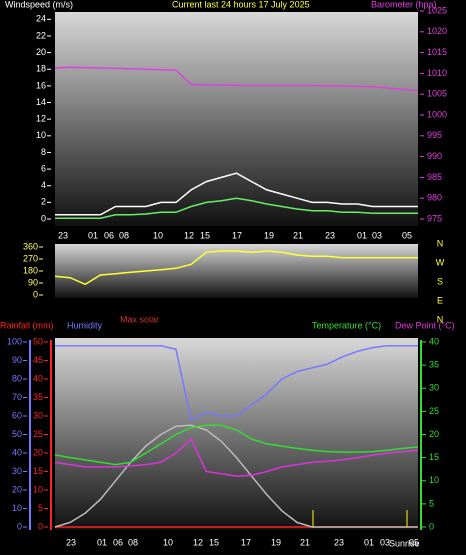 This screenshot has height=555, width=466. Describe the element at coordinates (437, 10) in the screenshot. I see `tick-label: 1025` at that location.